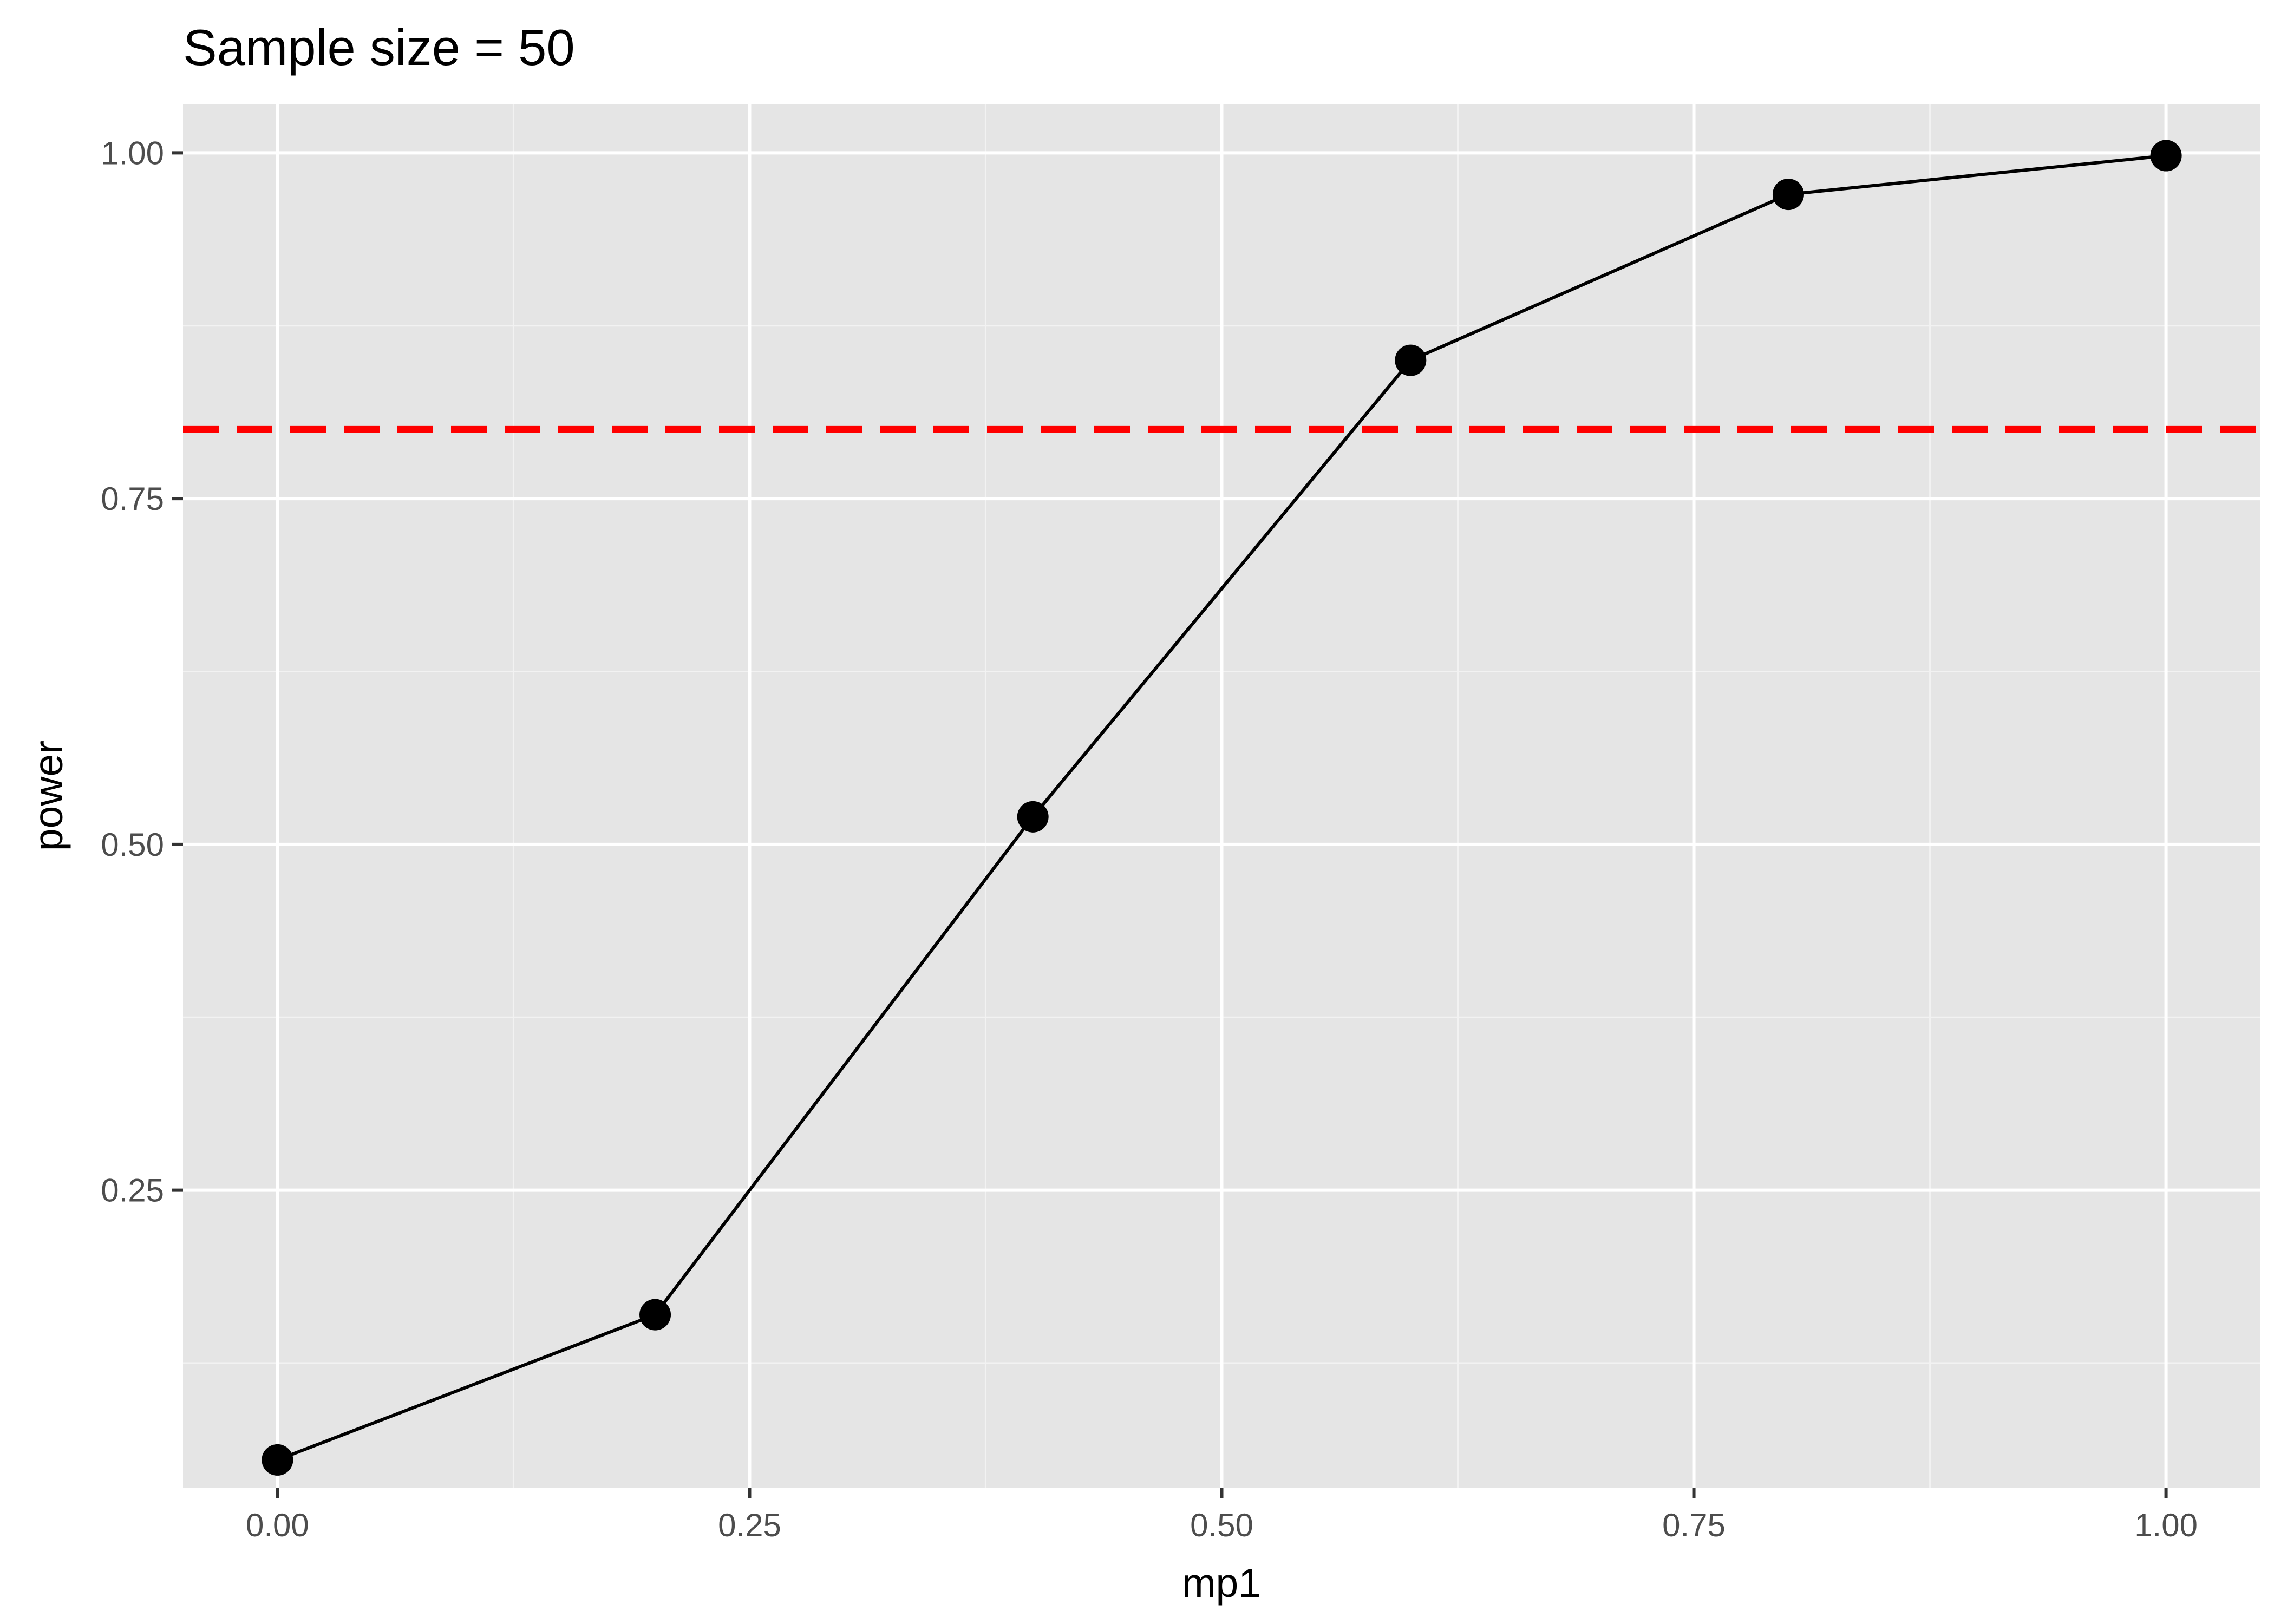 Image resolution: width=2274 pixels, height=1624 pixels. What do you see at coordinates (379, 47) in the screenshot?
I see `chart-title: Sample size = 50` at bounding box center [379, 47].